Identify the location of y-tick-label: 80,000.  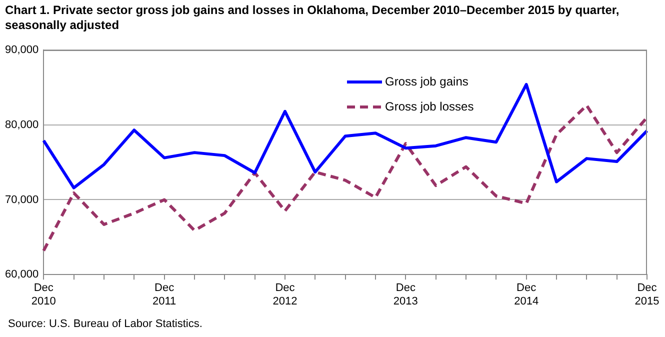
(21, 124).